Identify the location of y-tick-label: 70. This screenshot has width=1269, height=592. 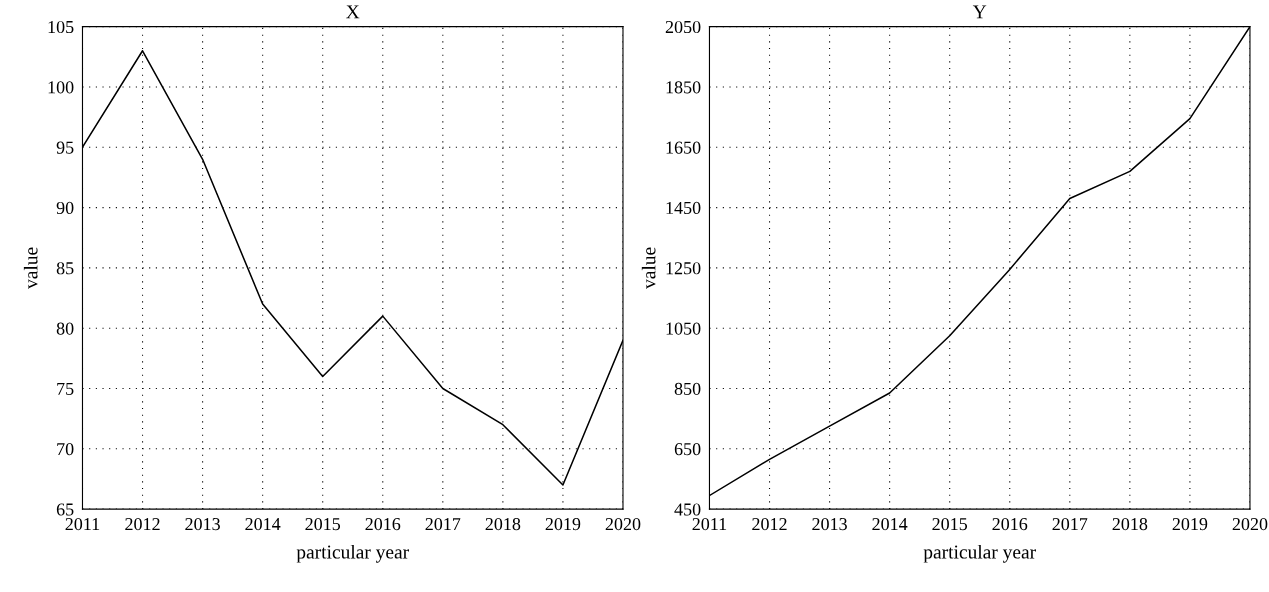
(65, 449).